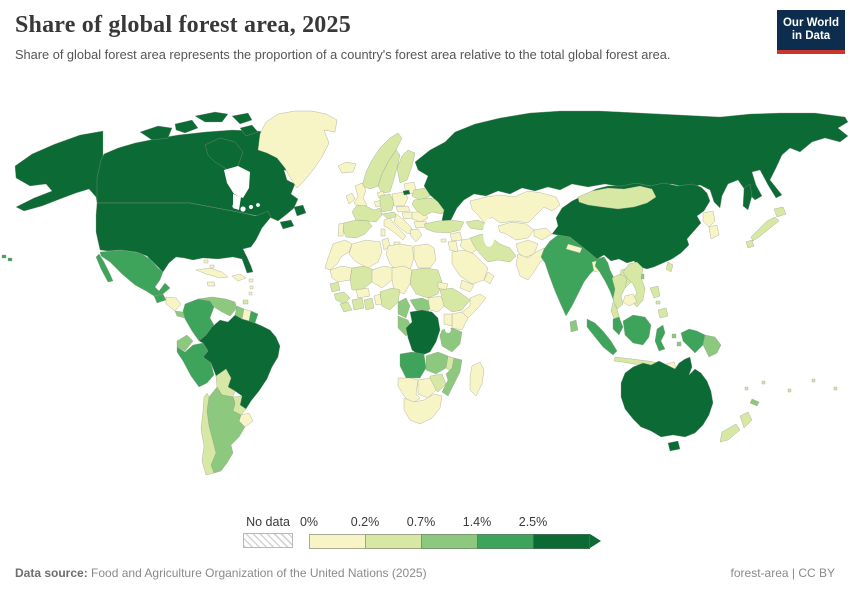 The width and height of the screenshot is (850, 600). Describe the element at coordinates (754, 402) in the screenshot. I see `country-new-caledonia` at that location.